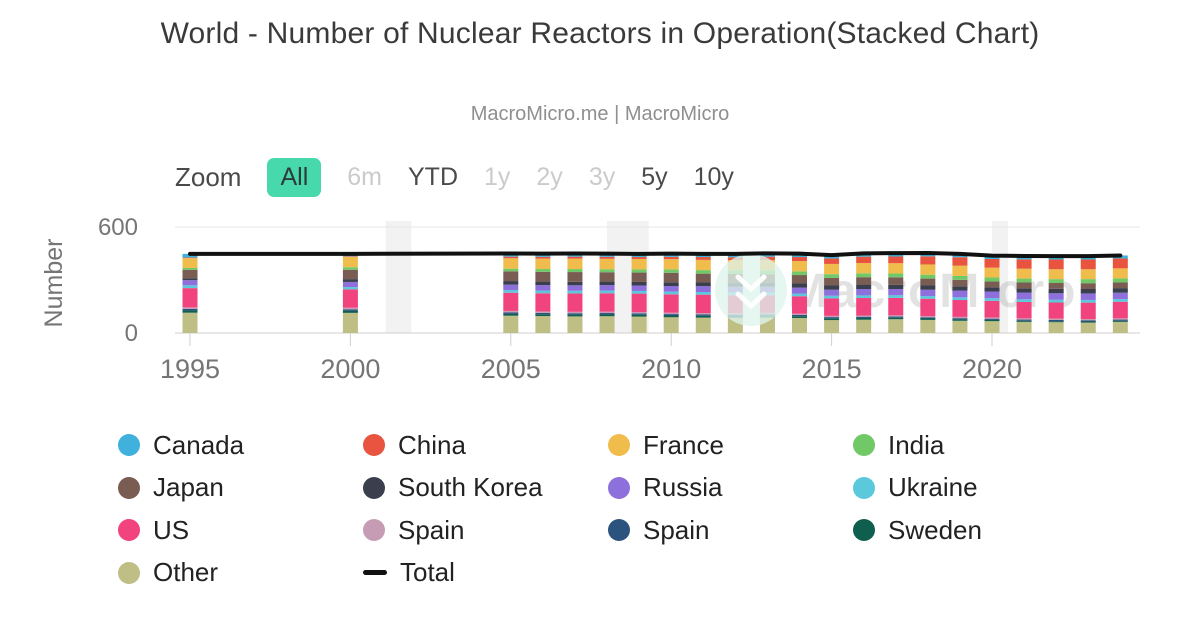 Image resolution: width=1200 pixels, height=630 pixels. I want to click on bar-2014, so click(800, 293).